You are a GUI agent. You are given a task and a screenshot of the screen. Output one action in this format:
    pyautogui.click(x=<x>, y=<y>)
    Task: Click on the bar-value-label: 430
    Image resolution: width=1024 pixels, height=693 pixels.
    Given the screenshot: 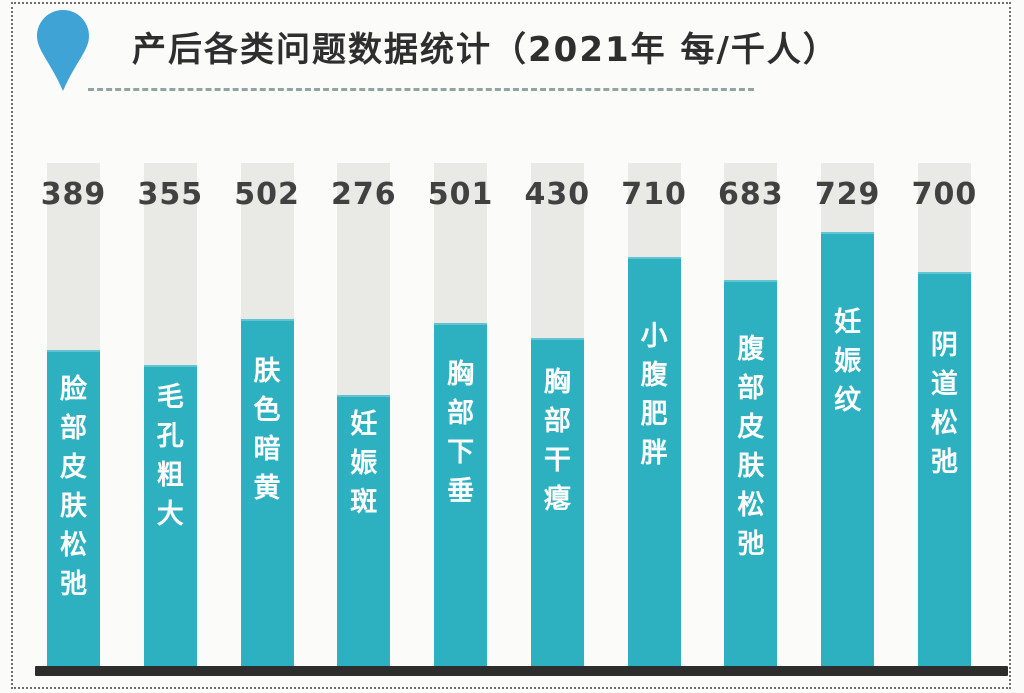 What is the action you would take?
    pyautogui.click(x=557, y=194)
    